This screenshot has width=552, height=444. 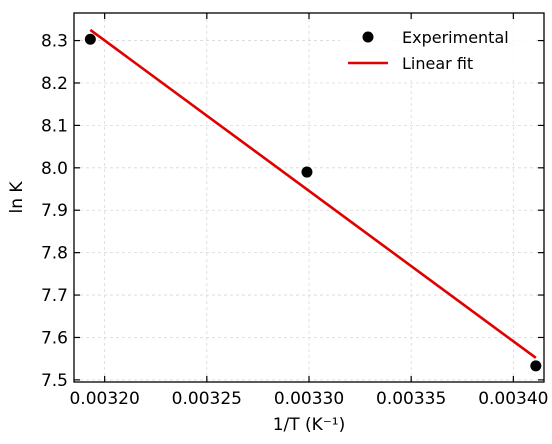 I want to click on legend-box, so click(x=438, y=50).